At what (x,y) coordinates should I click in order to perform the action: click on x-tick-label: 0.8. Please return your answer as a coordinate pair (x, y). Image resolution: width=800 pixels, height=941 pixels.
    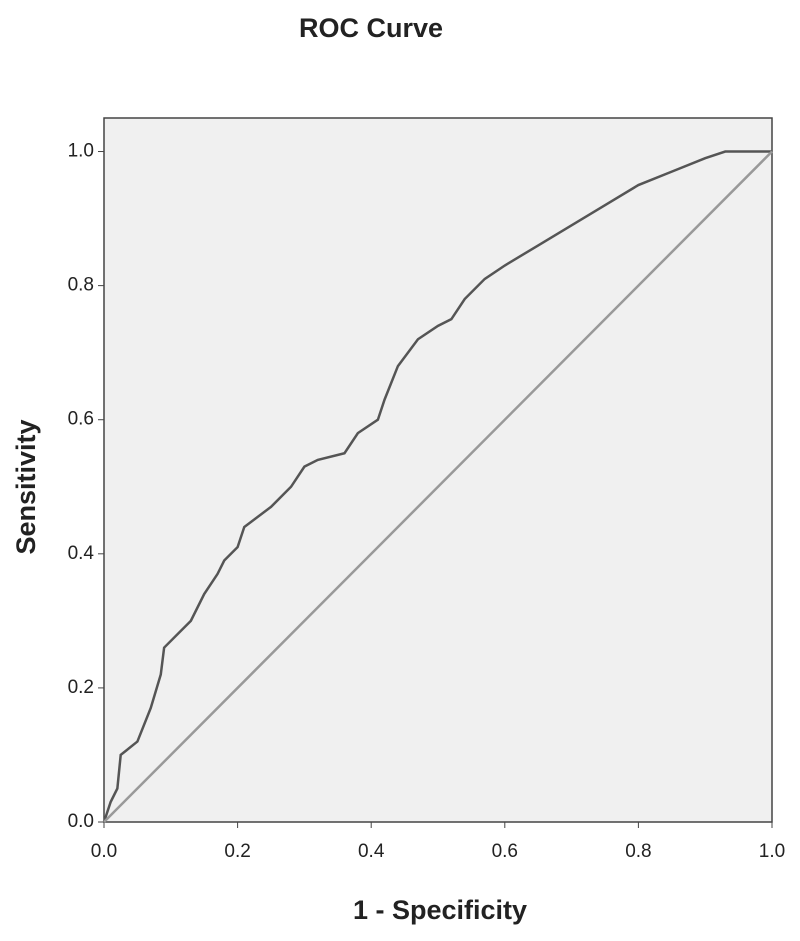
    Looking at the image, I should click on (638, 851).